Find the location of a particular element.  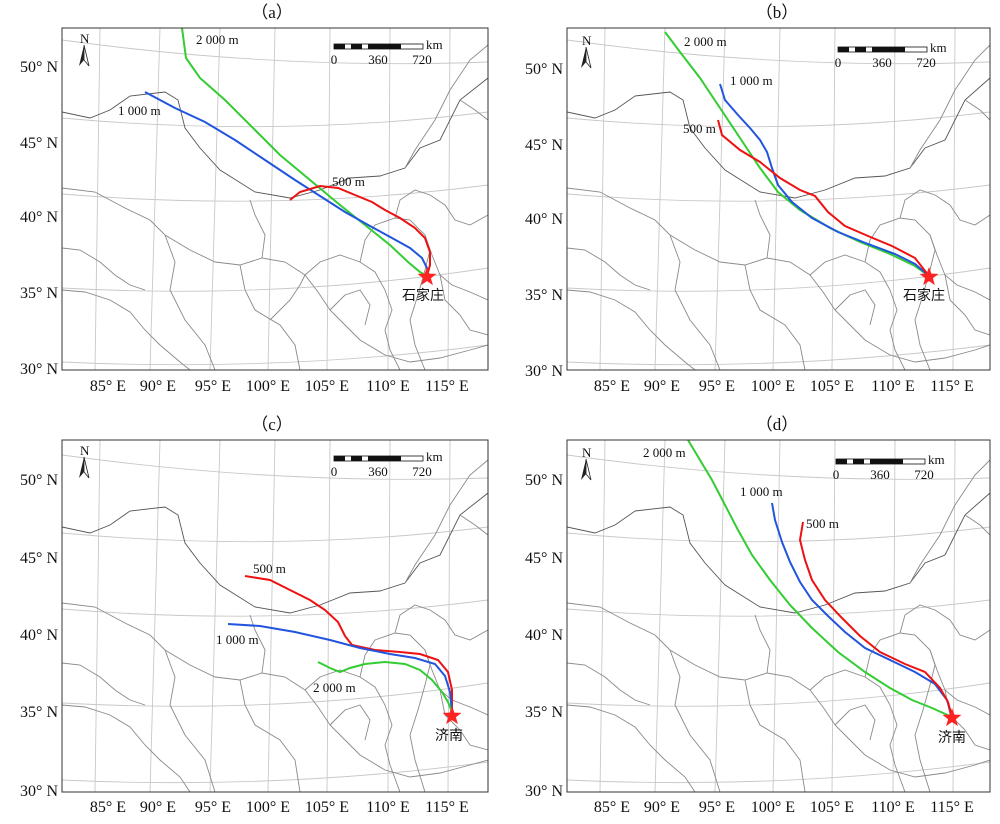

panel-b-trajectory-500m is located at coordinates (823, 198).